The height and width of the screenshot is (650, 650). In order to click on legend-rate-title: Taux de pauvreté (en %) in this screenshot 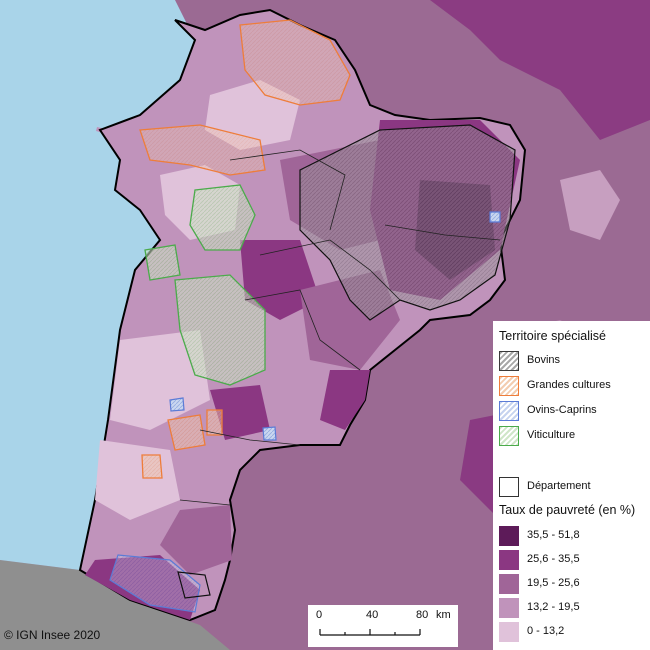, I will do `click(567, 510)`.